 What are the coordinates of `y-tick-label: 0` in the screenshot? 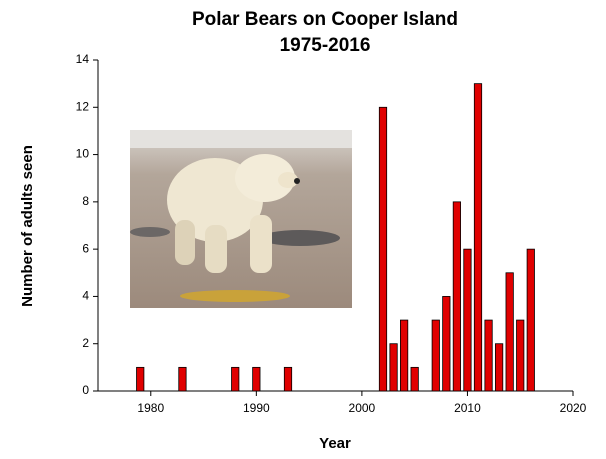 It's located at (85, 390).